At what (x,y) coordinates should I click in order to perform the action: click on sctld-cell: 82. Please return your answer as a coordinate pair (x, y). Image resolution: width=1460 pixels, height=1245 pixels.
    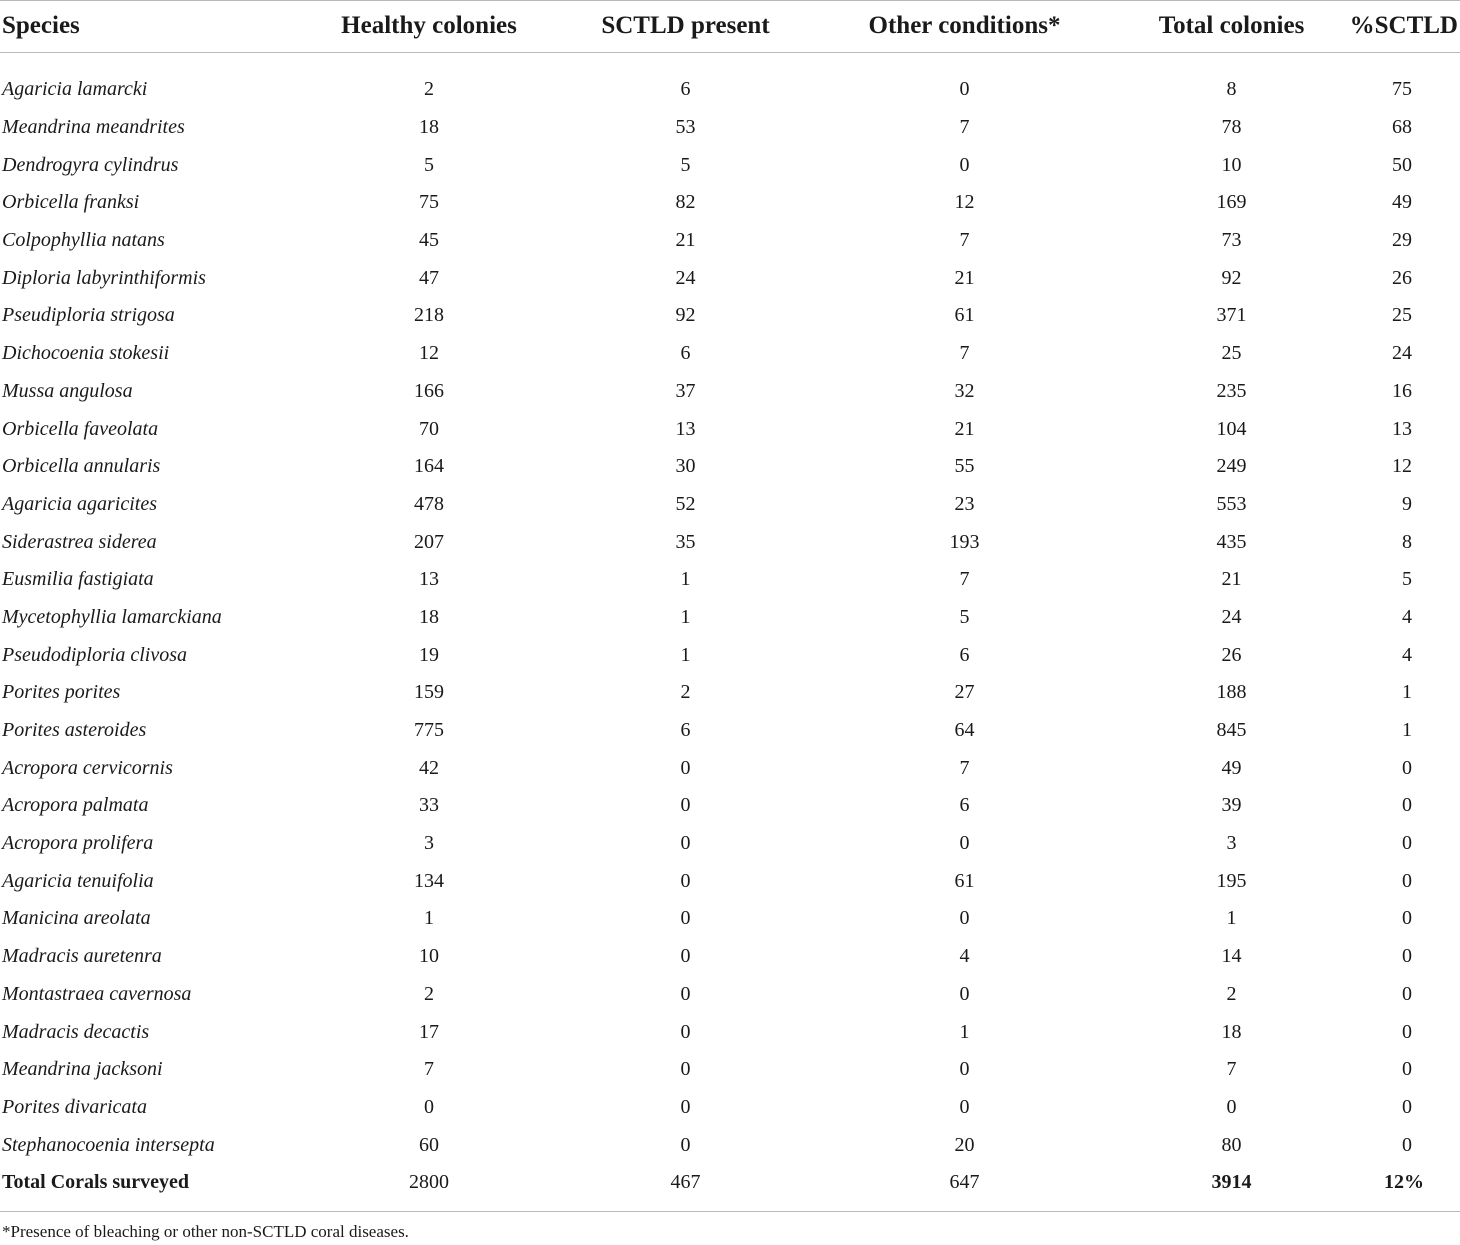
    Looking at the image, I should click on (685, 202).